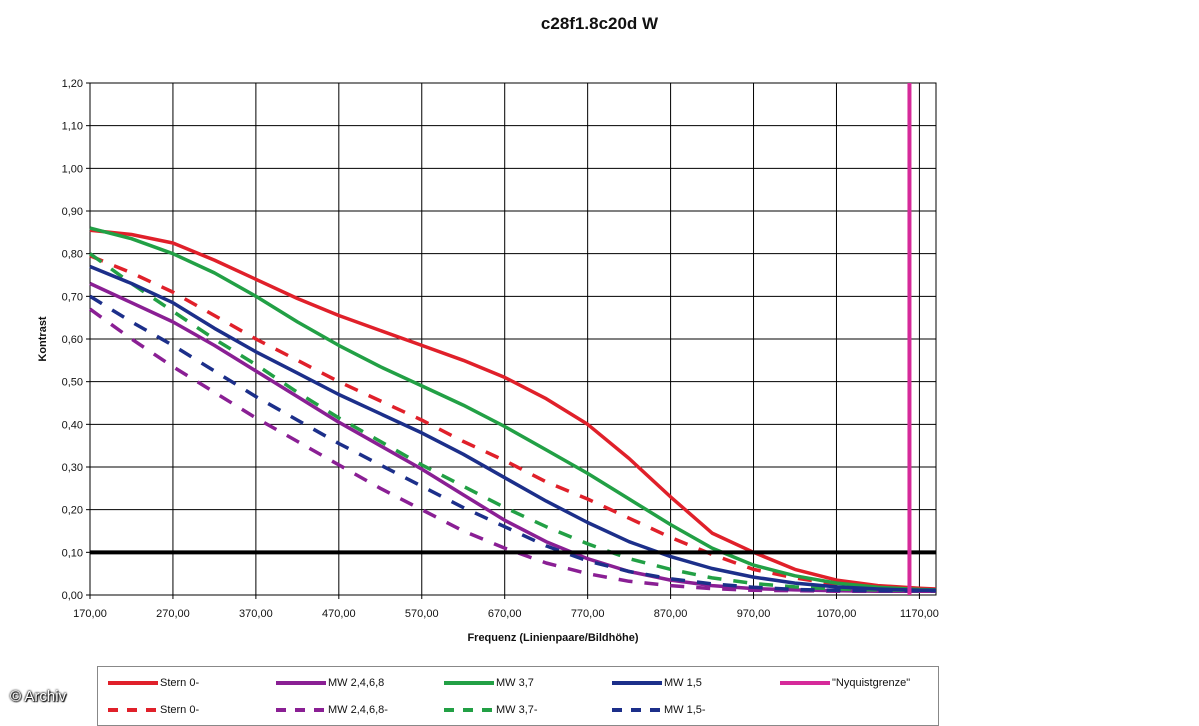 Image resolution: width=1199 pixels, height=726 pixels. I want to click on y-tick-label: 0,20, so click(72, 511).